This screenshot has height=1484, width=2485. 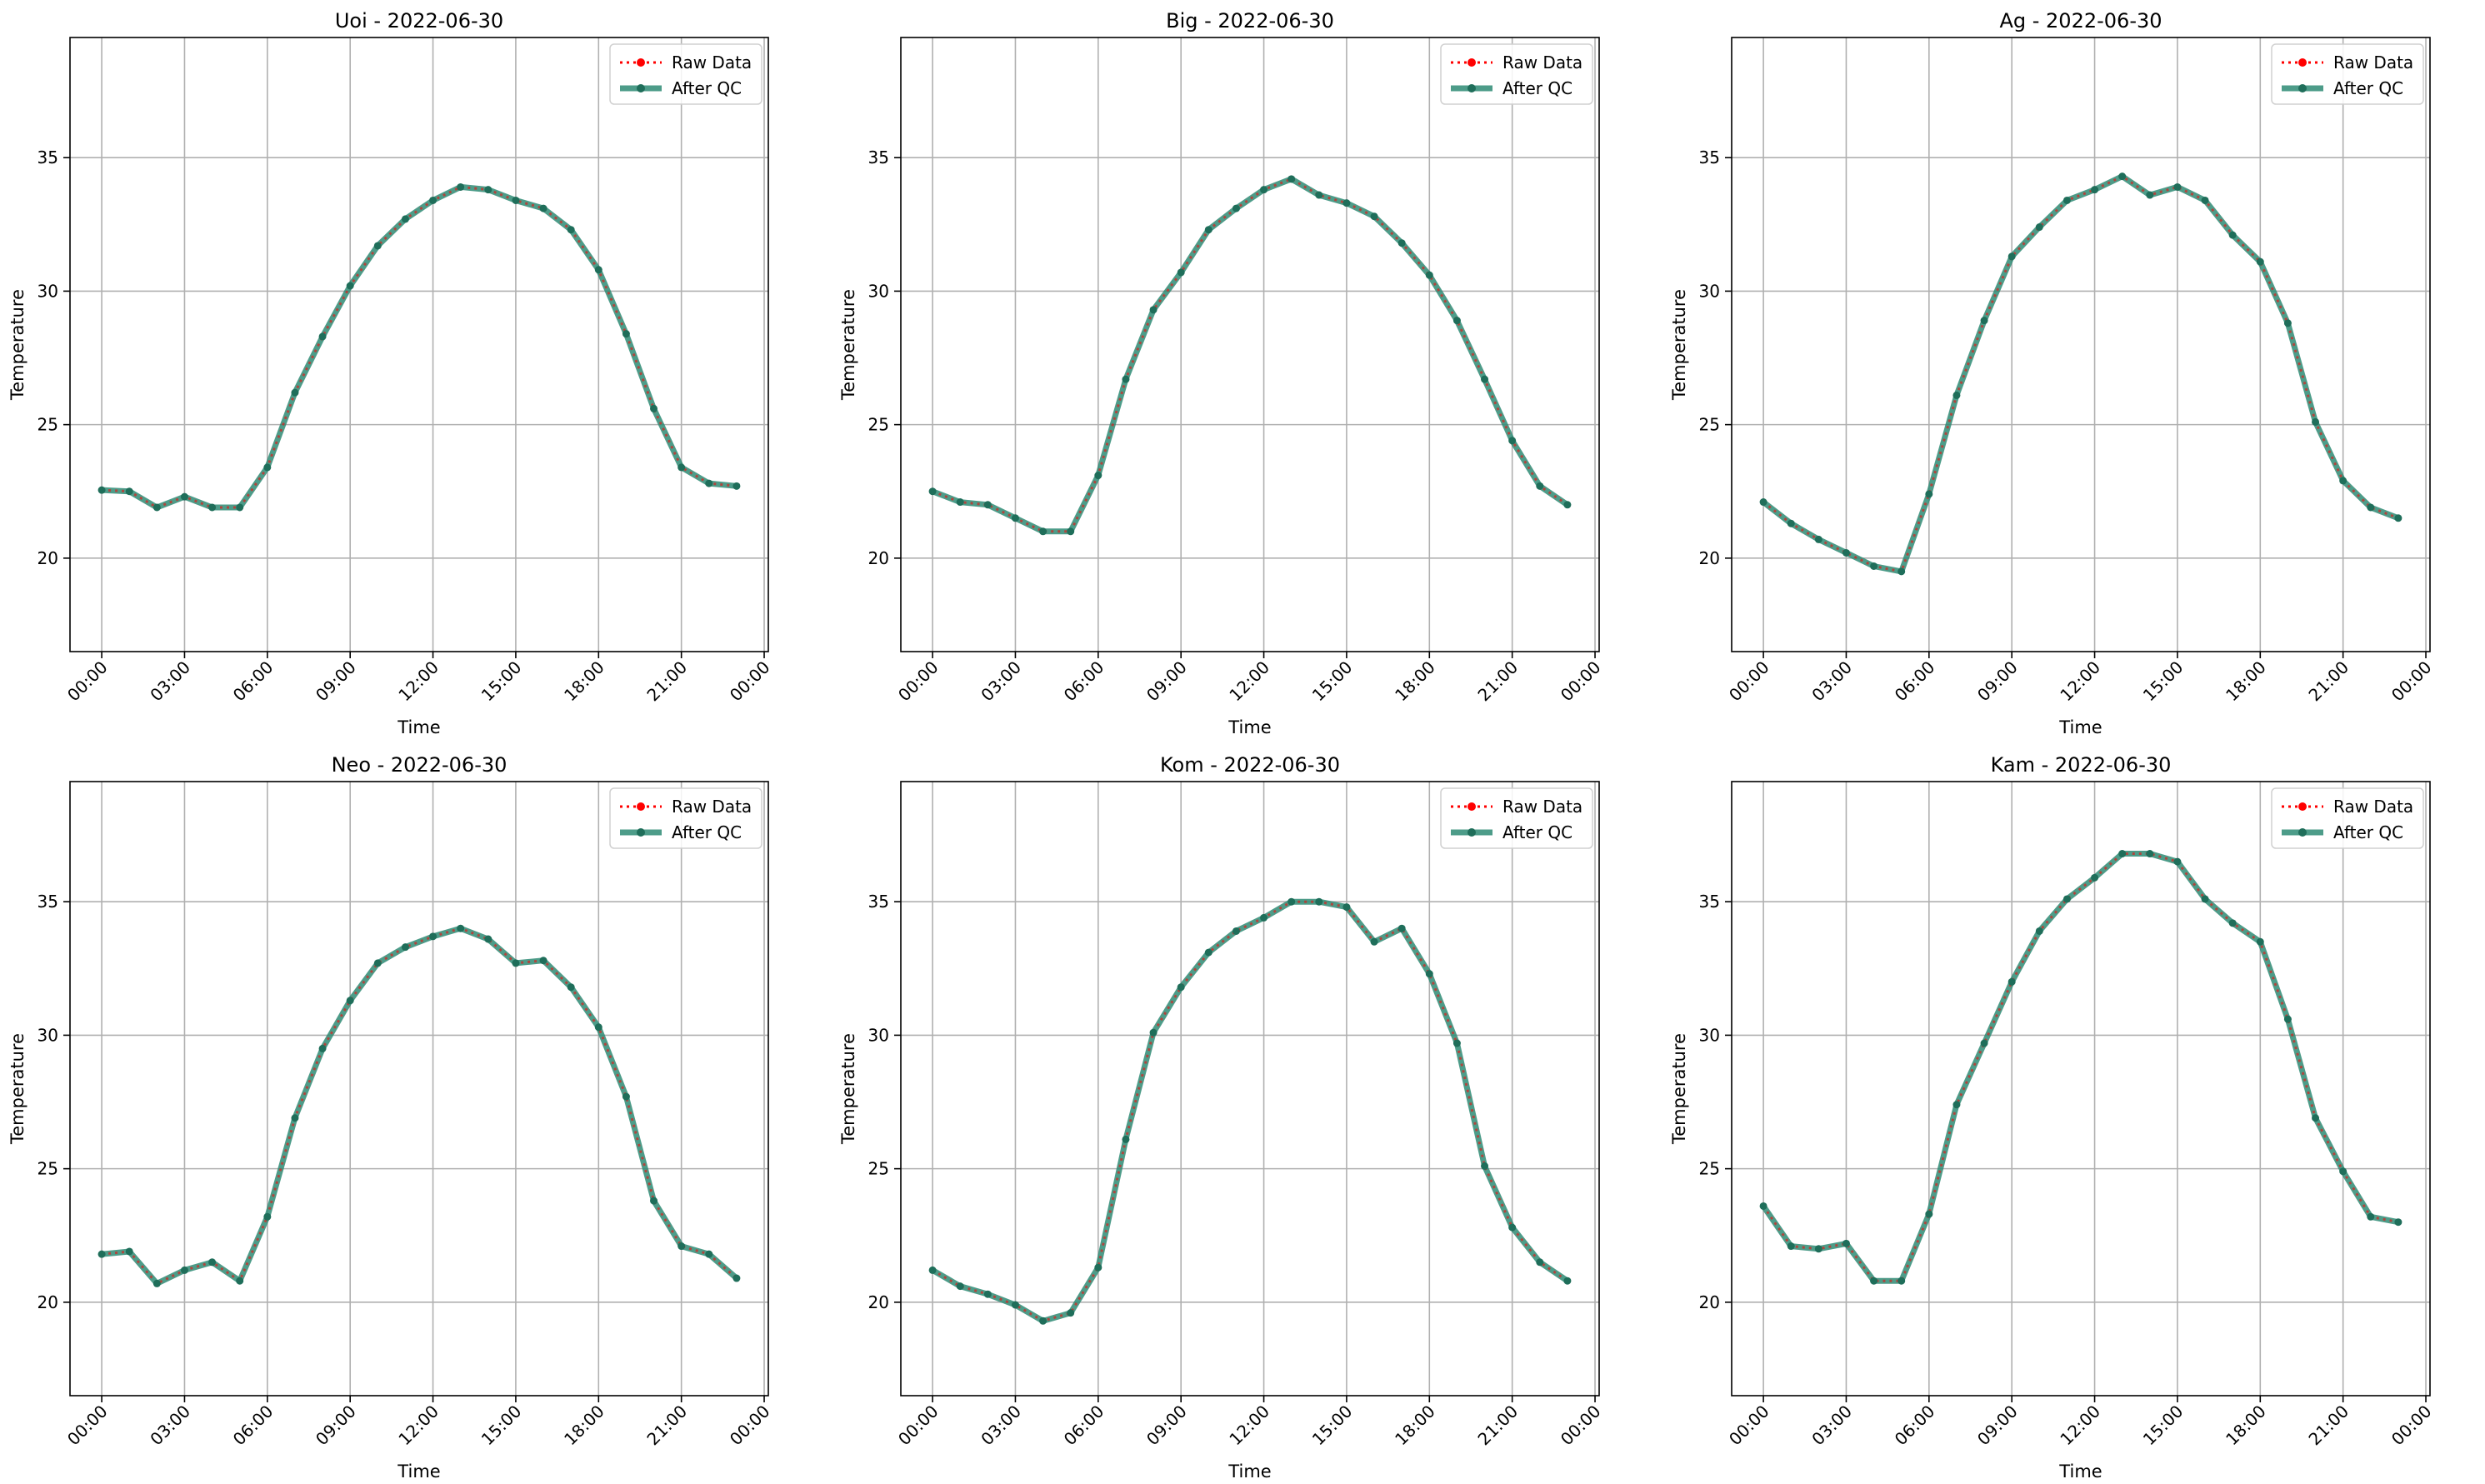 What do you see at coordinates (420, 765) in the screenshot?
I see `subplot-title: Neo - 2022-06-30` at bounding box center [420, 765].